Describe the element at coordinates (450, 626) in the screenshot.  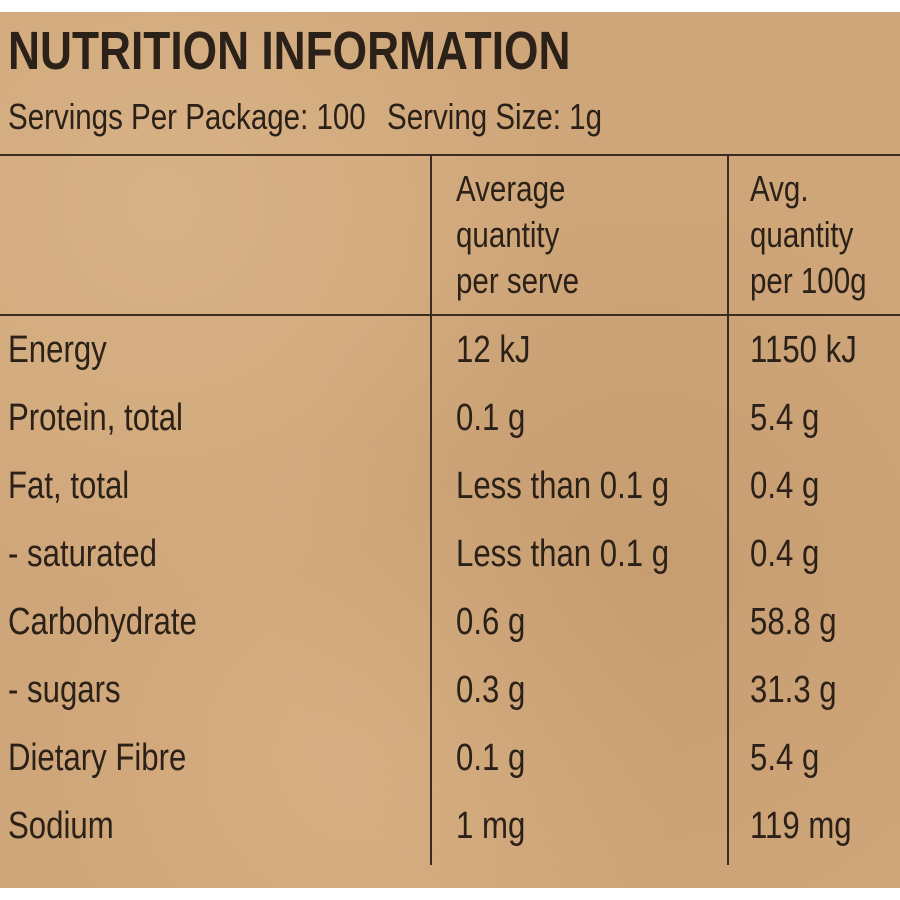
I see `table-row: Carbohydrate 0.6 g 58.8 g` at that location.